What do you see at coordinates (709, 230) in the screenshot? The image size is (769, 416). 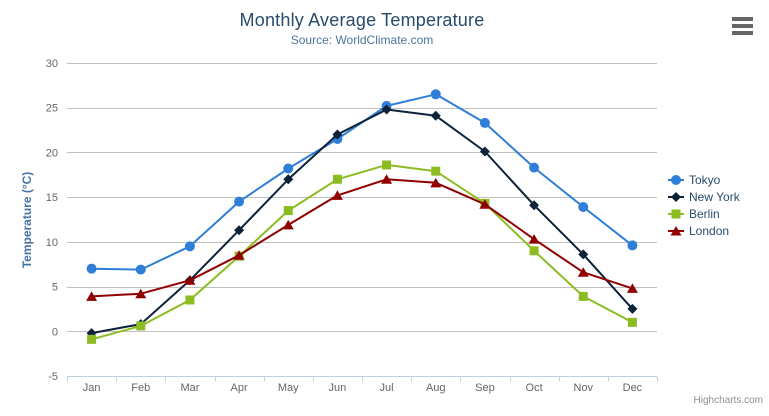 I see `legend-label: London` at bounding box center [709, 230].